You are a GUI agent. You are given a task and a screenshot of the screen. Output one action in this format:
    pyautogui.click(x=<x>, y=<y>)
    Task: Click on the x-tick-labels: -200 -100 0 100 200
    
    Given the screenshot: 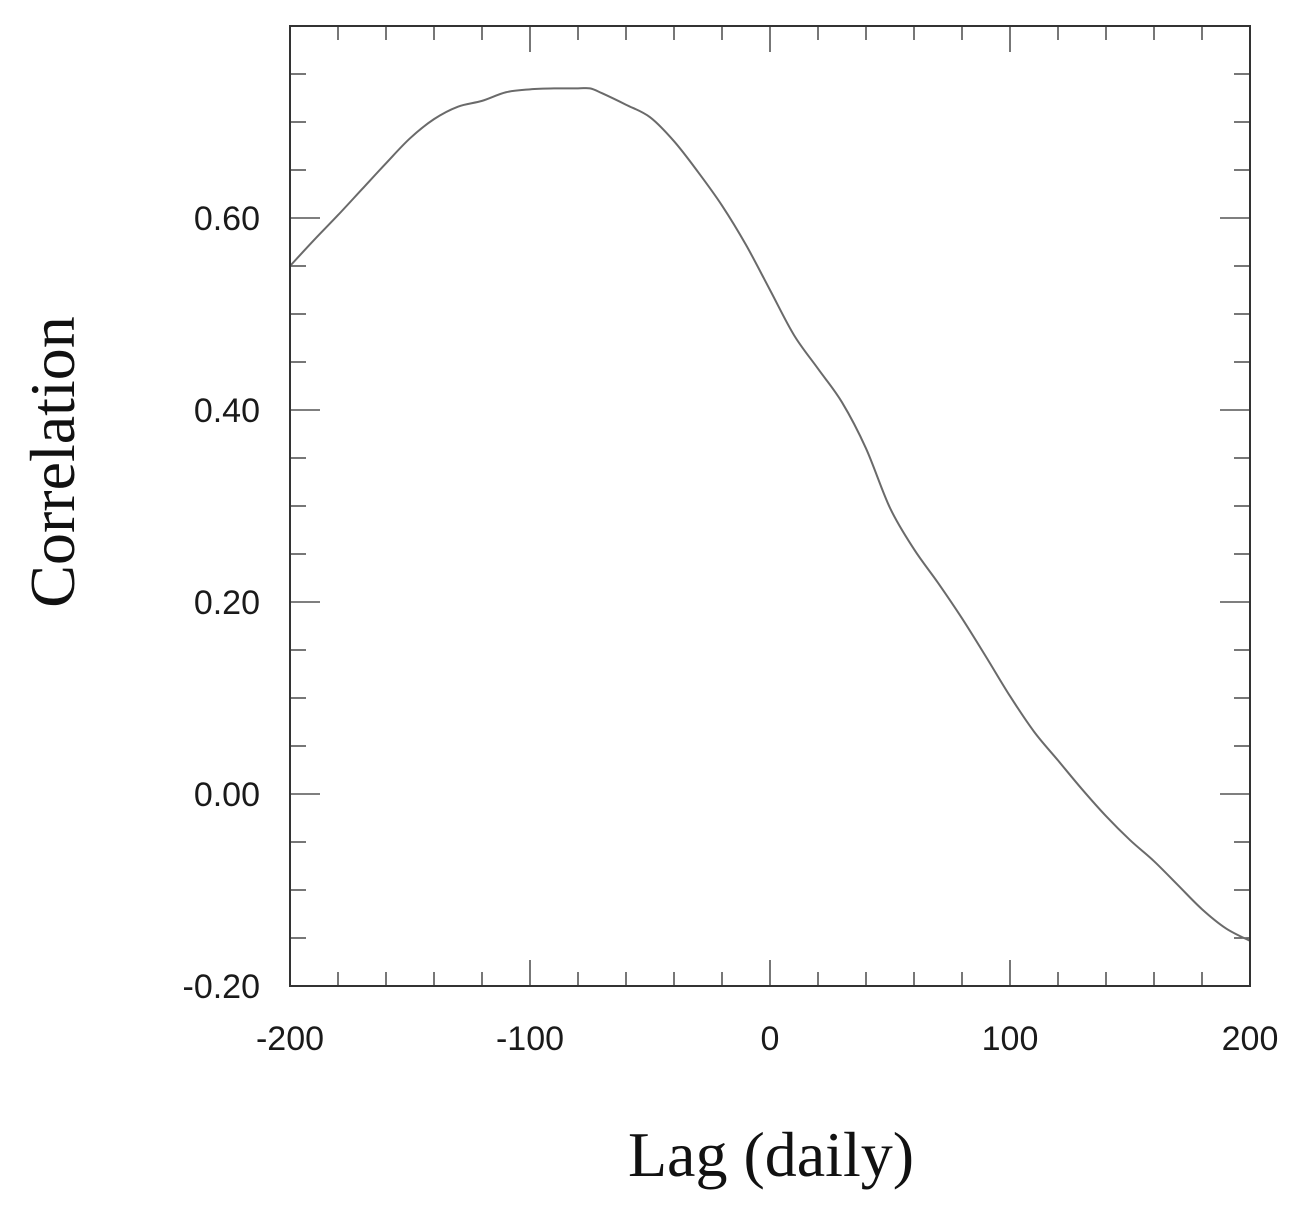 What is the action you would take?
    pyautogui.click(x=767, y=1039)
    